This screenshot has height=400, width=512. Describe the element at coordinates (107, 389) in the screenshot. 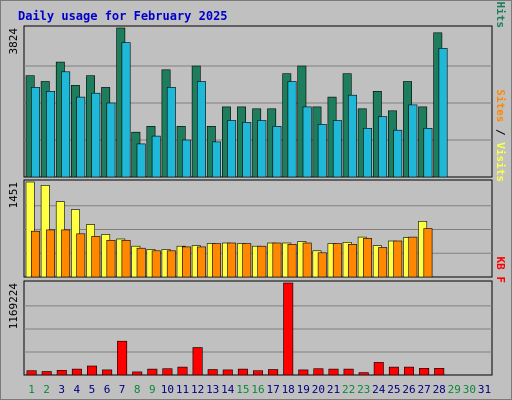

I see `x-tick-label-day-6: 6` at that location.